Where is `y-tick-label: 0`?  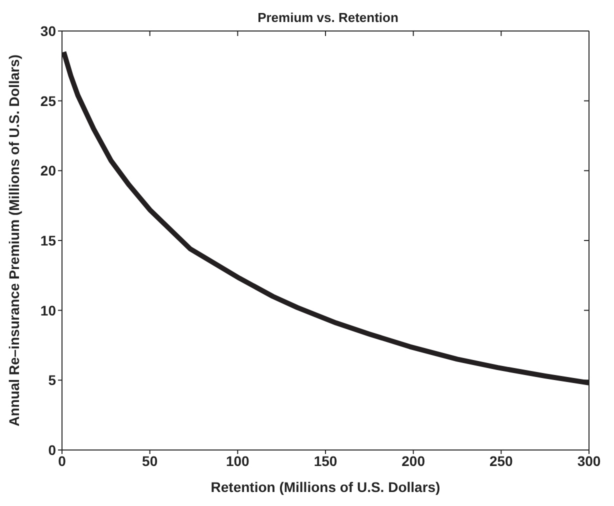
y-tick-label: 0 is located at coordinates (52, 450).